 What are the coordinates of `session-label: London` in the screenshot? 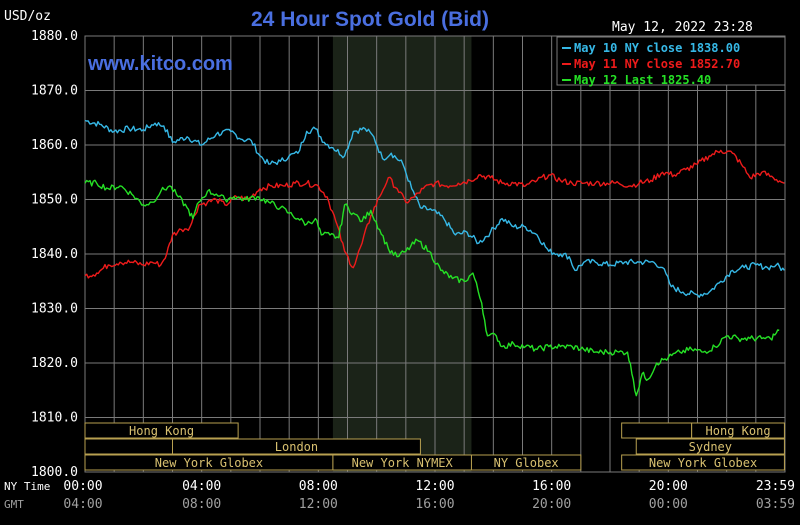 It's located at (296, 447).